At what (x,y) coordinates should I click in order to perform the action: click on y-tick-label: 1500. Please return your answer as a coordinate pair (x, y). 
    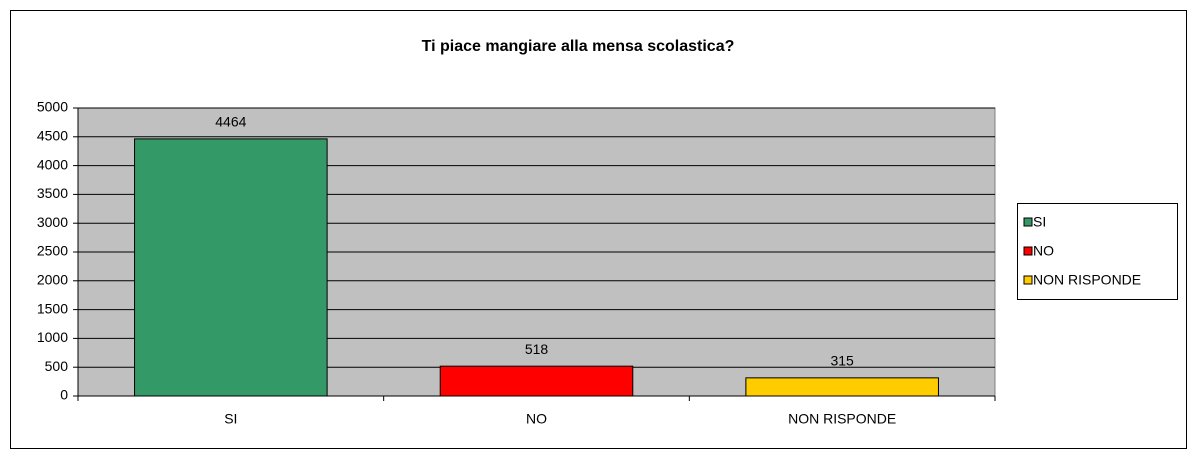
    Looking at the image, I should click on (52, 308).